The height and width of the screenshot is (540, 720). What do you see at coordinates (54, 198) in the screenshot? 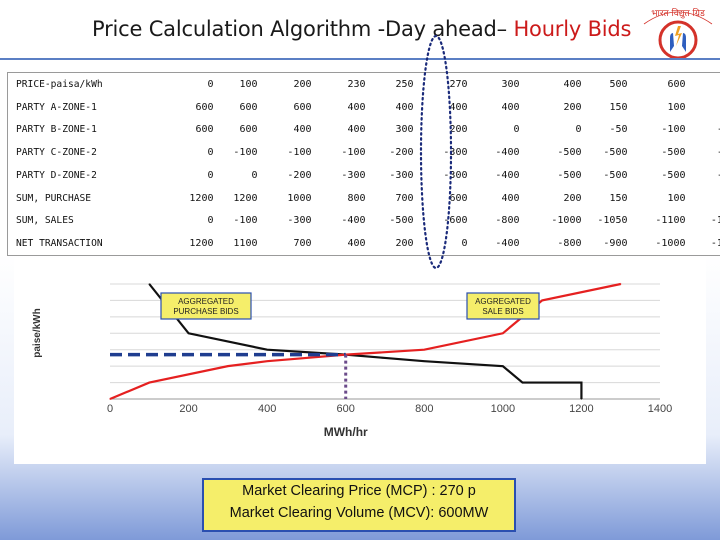
I see `row-label: SUM, PURCHASE` at bounding box center [54, 198].